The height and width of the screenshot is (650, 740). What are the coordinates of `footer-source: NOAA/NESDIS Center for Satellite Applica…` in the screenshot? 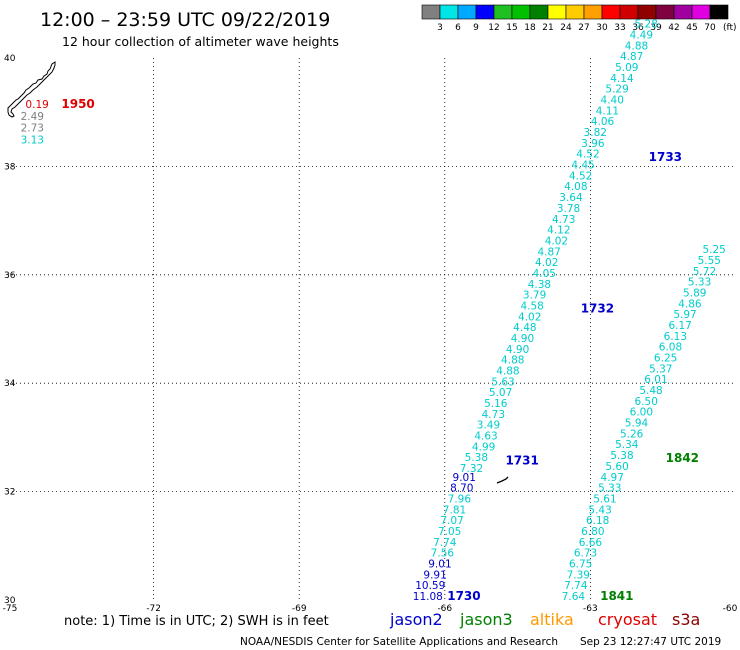 It's located at (399, 642).